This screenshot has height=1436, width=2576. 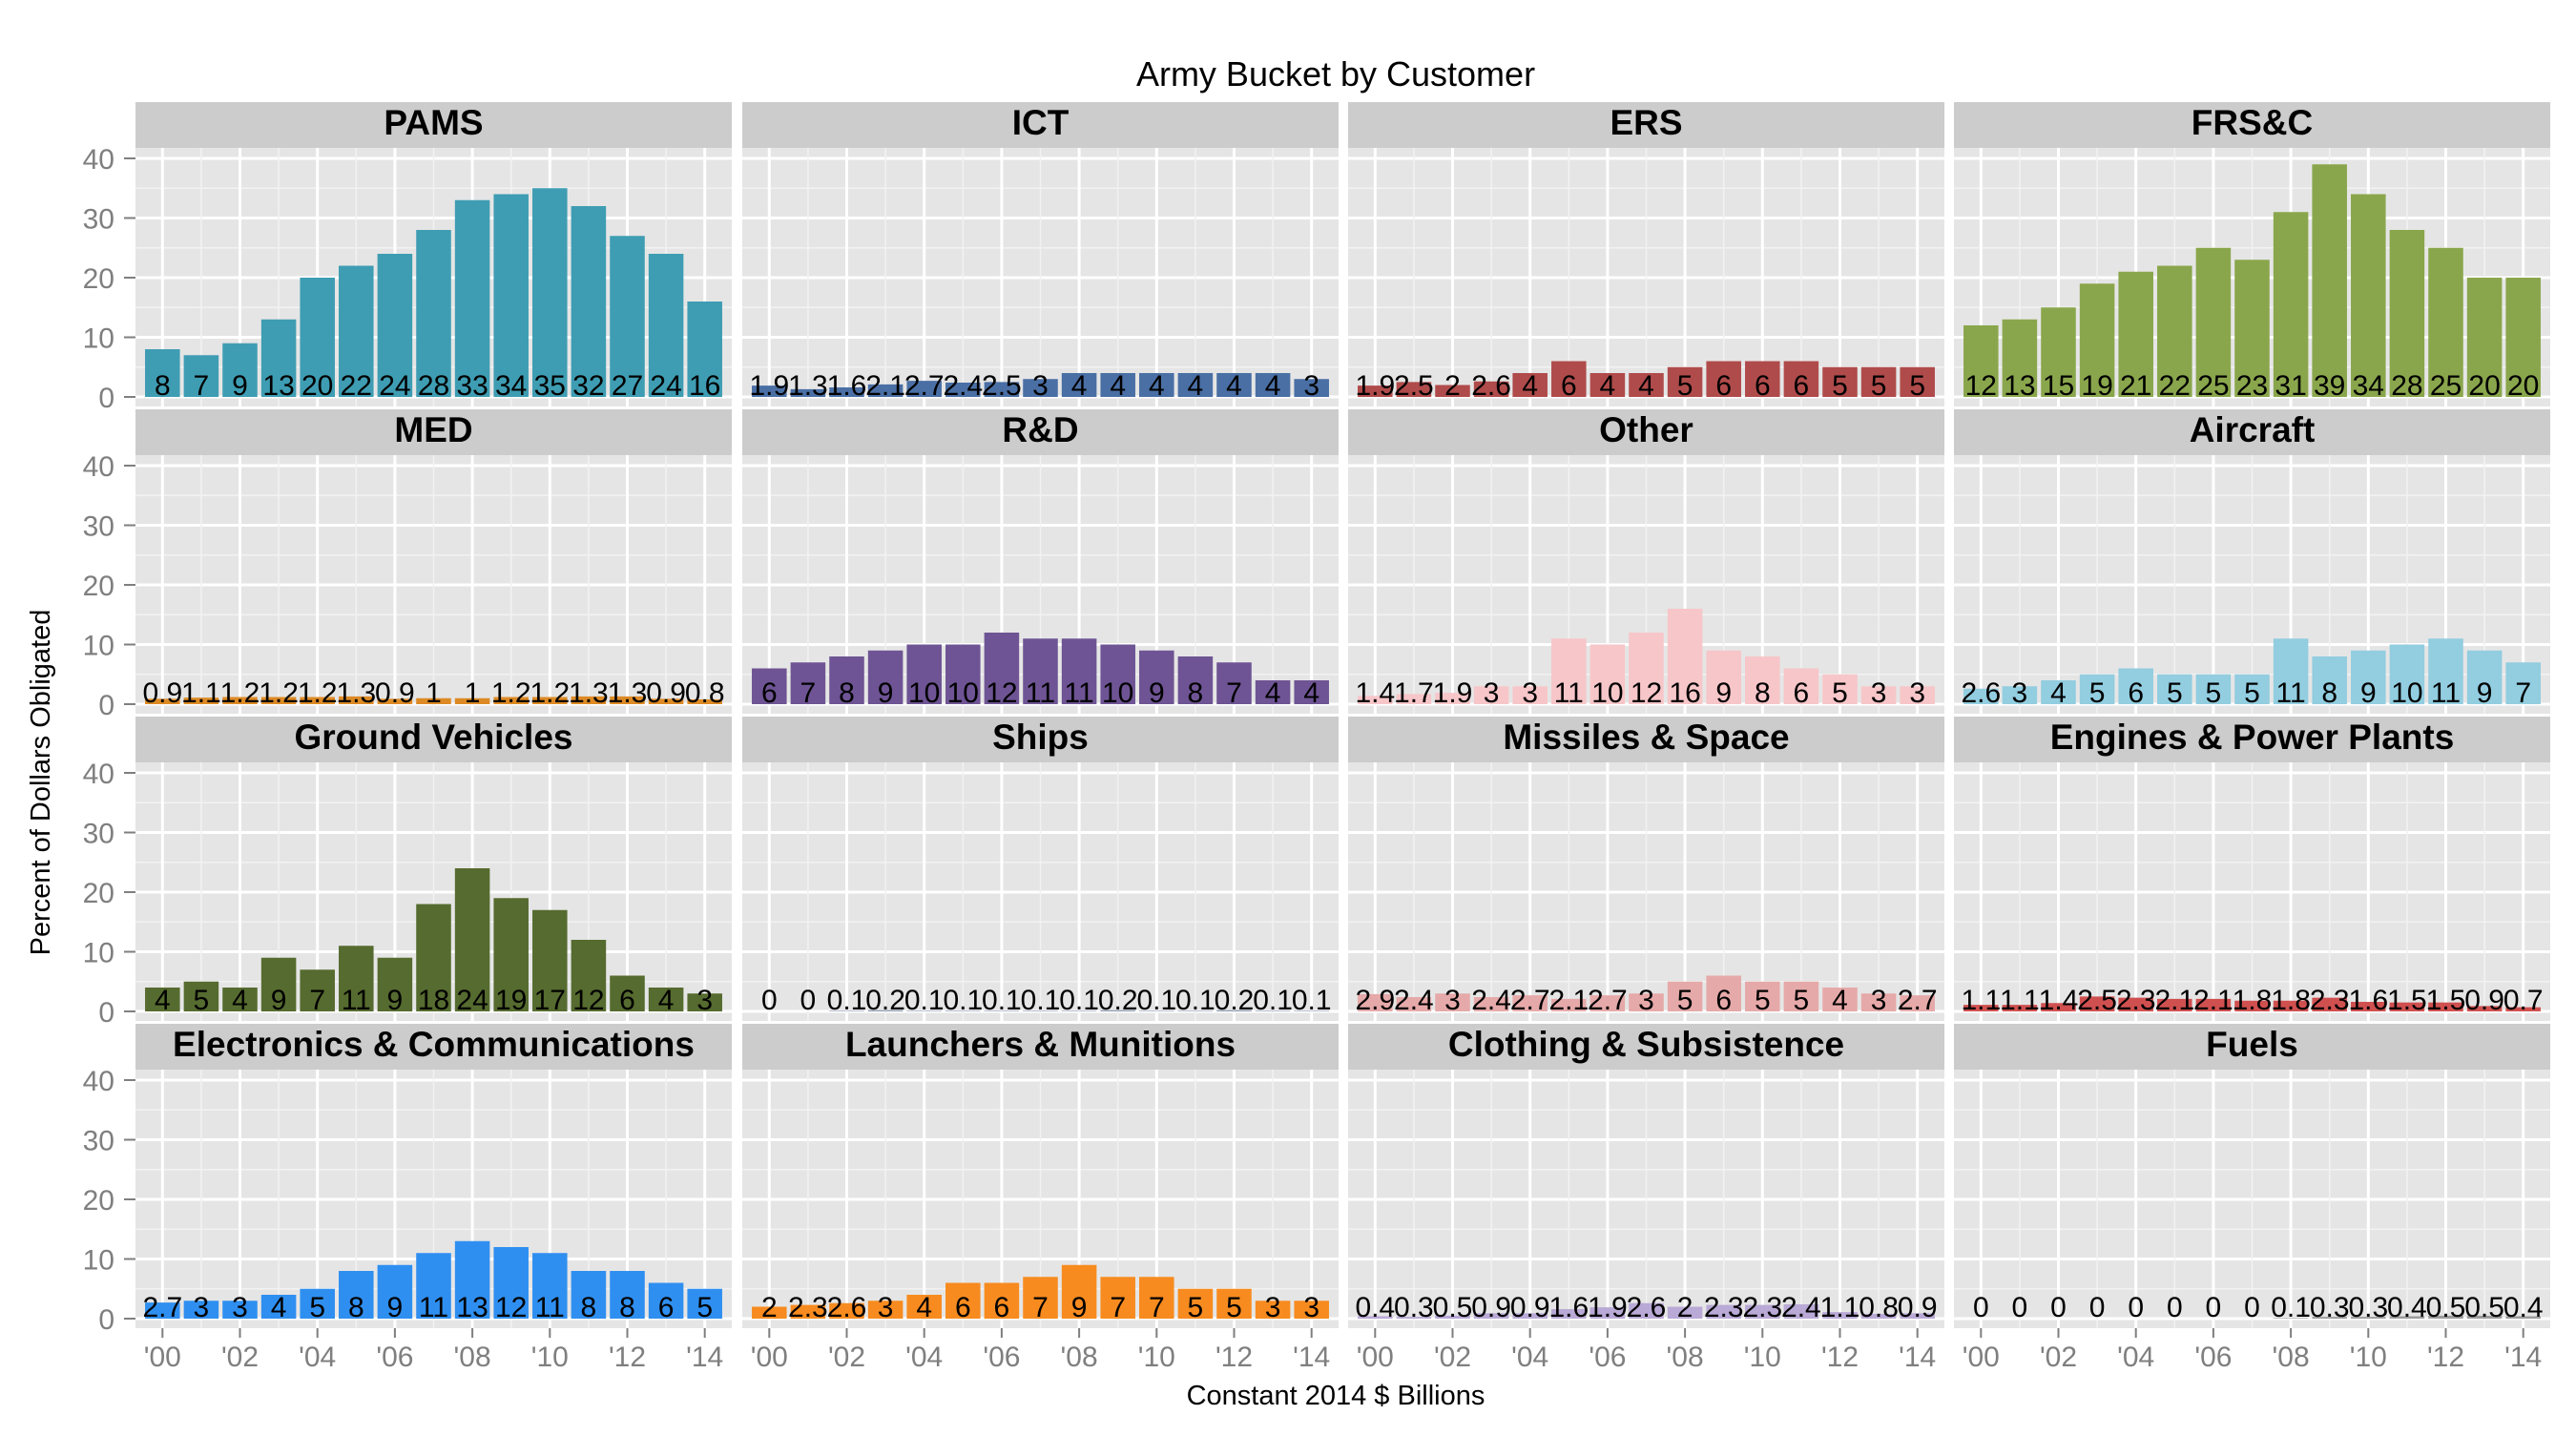 What do you see at coordinates (1917, 1357) in the screenshot?
I see `x-tick-label: '14` at bounding box center [1917, 1357].